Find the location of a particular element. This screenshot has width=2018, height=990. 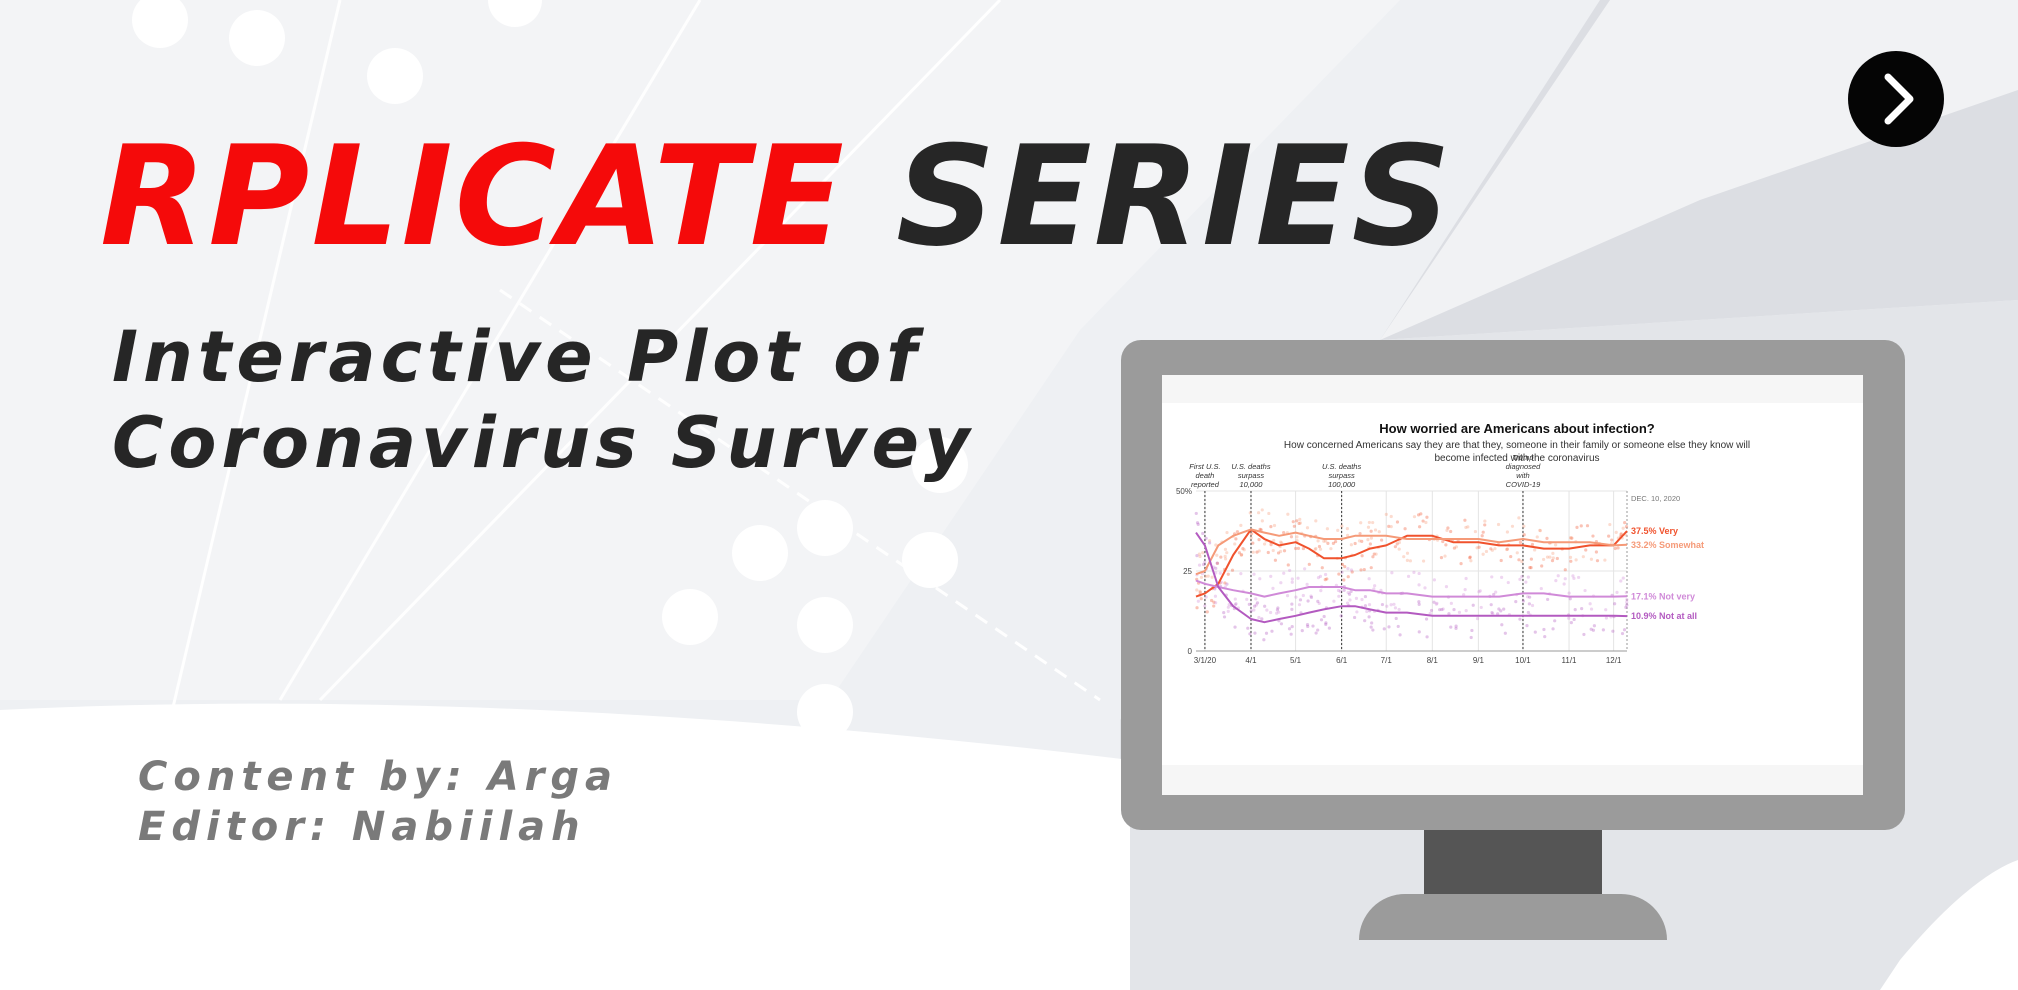

x-tick-label: 6/1 is located at coordinates (1342, 660).